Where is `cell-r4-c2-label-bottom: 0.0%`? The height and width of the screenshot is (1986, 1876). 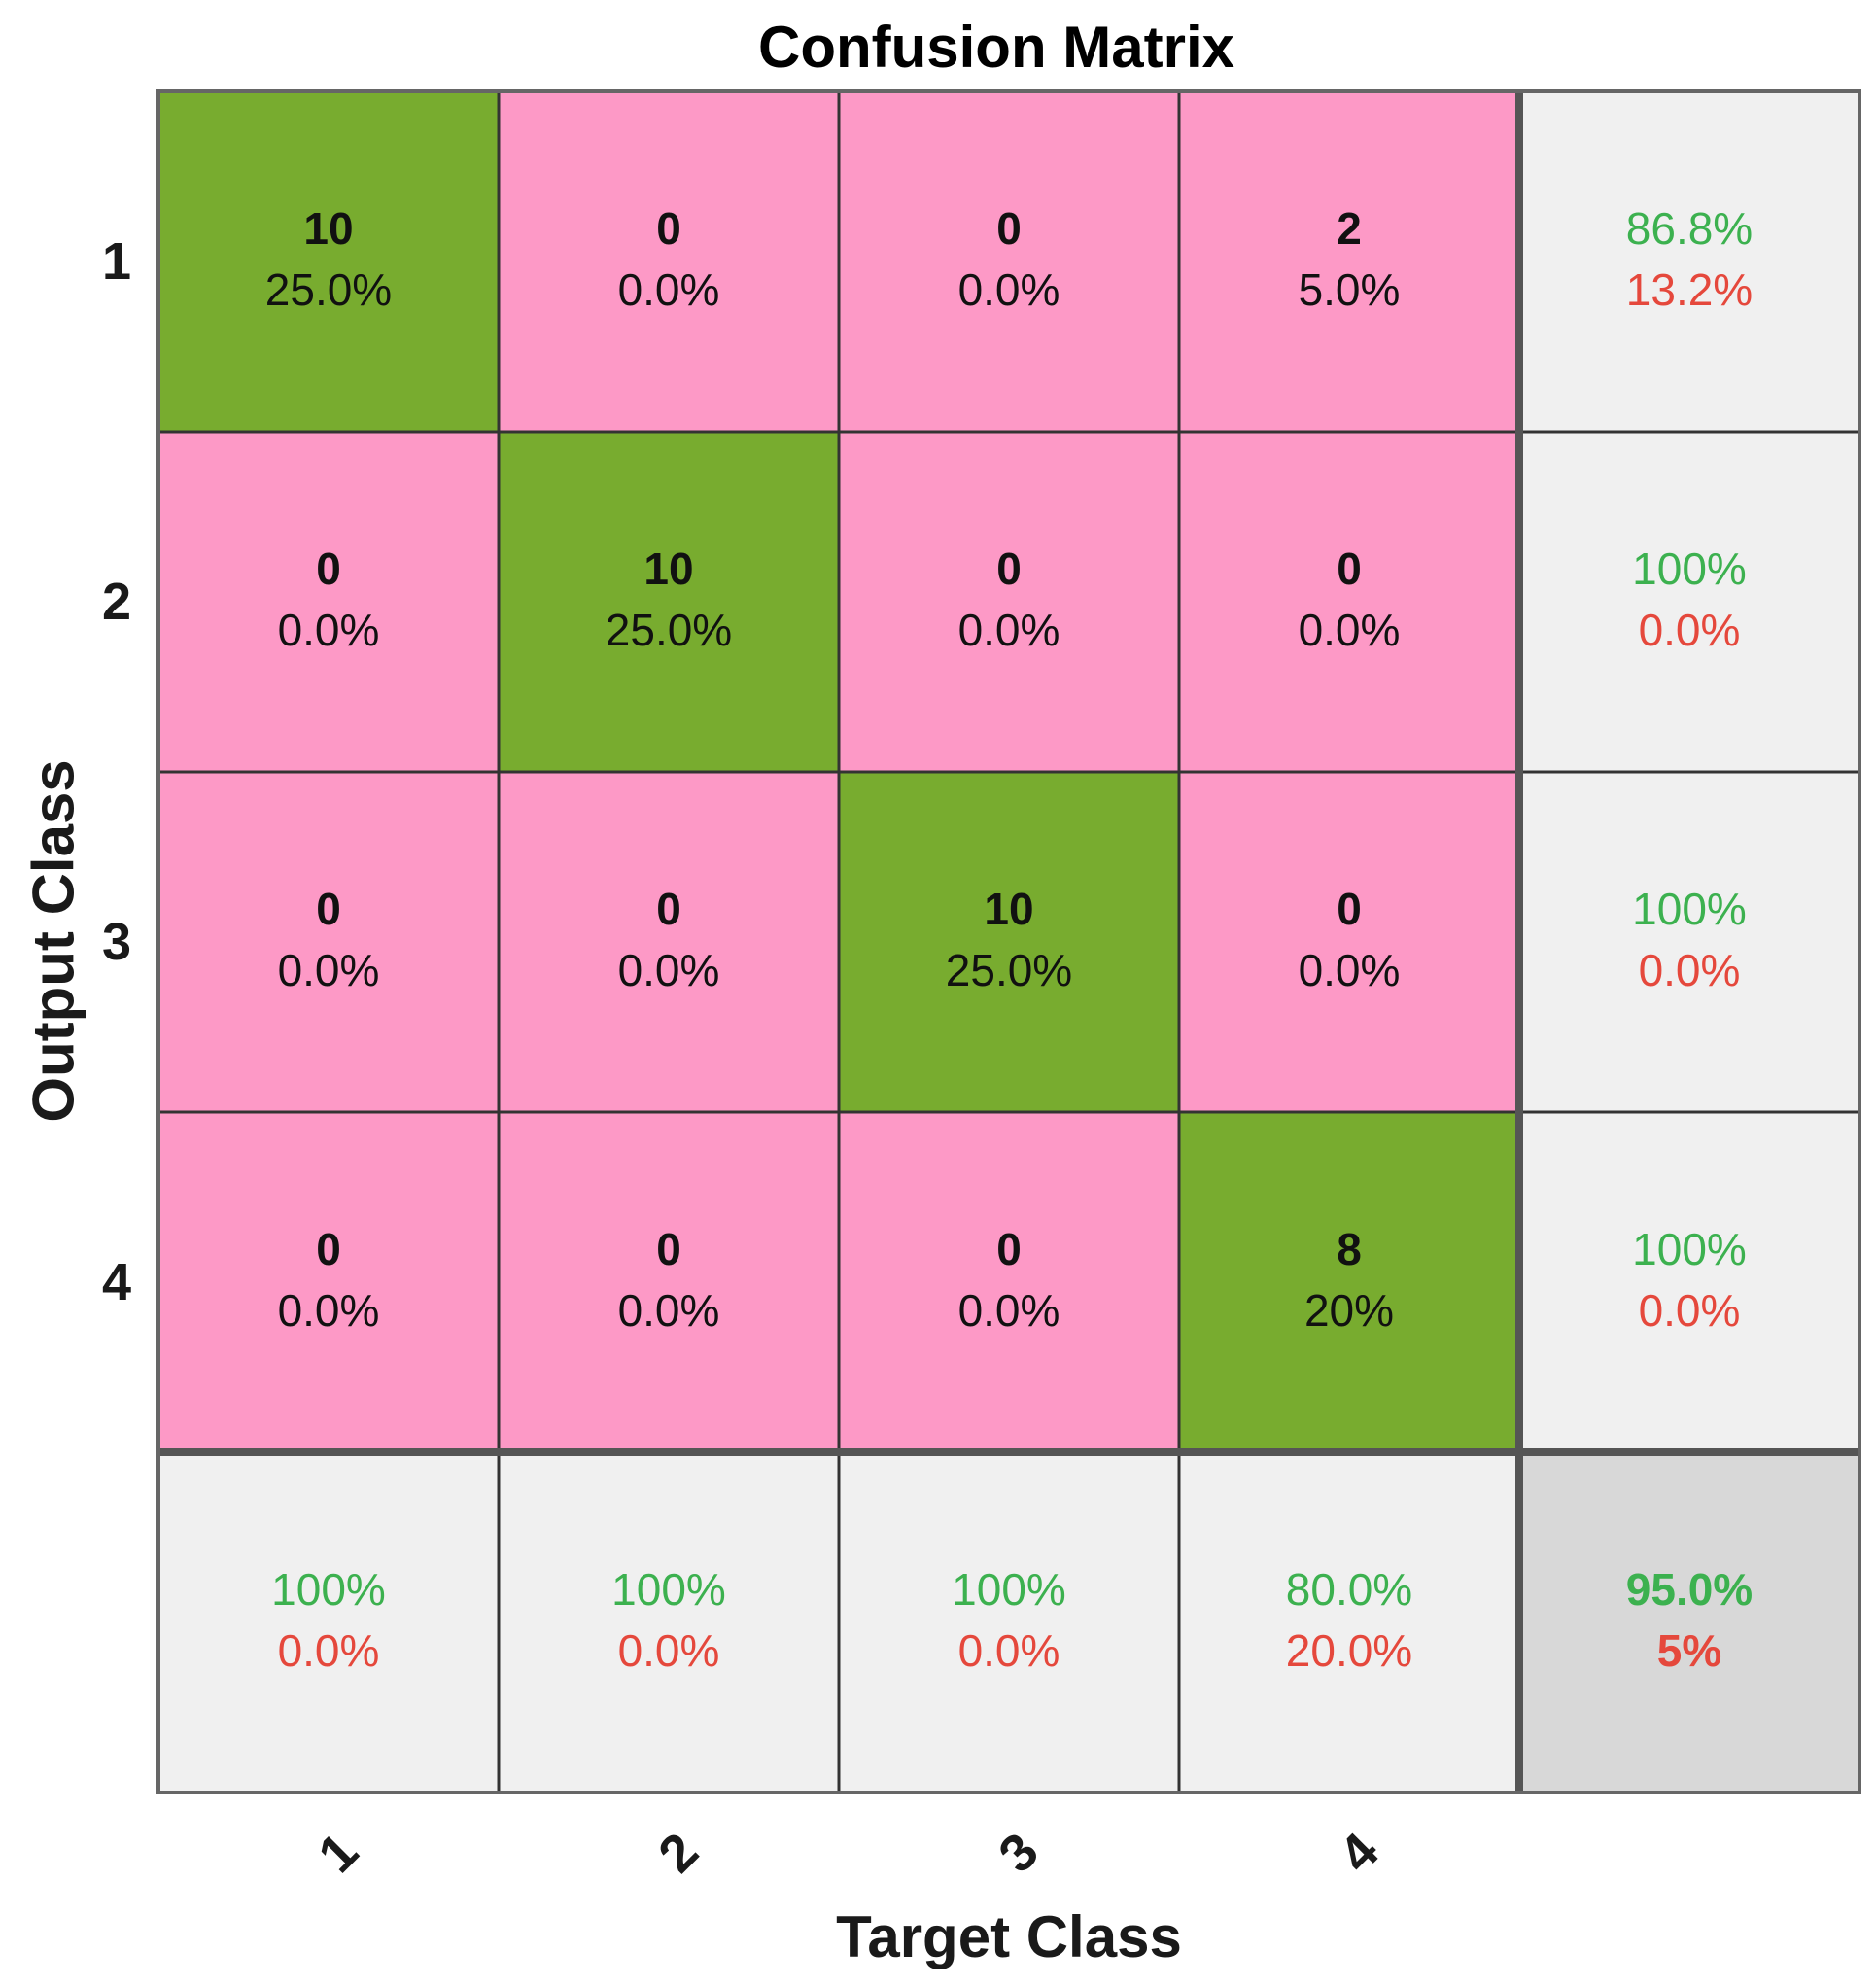 cell-r4-c2-label-bottom: 0.0% is located at coordinates (669, 1310).